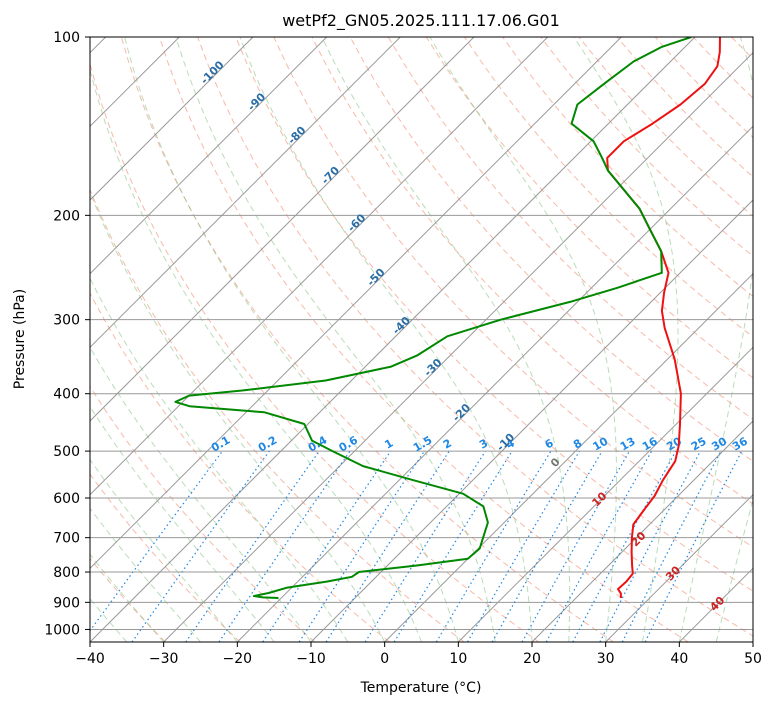  I want to click on y-tick-label: 400, so click(66, 395).